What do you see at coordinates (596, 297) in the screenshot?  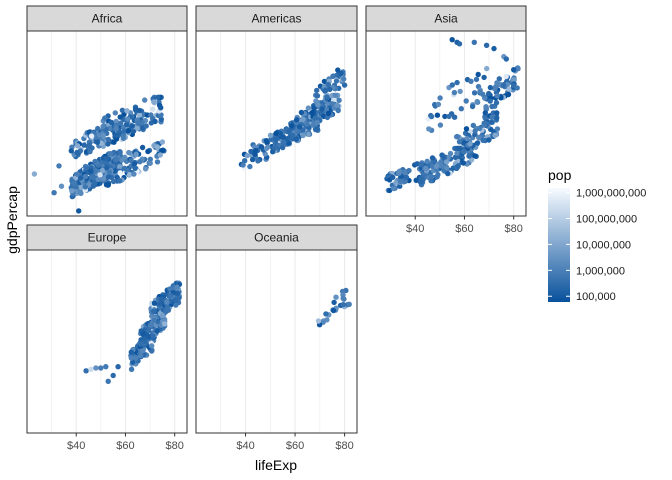 I see `legend-label: 100,000` at bounding box center [596, 297].